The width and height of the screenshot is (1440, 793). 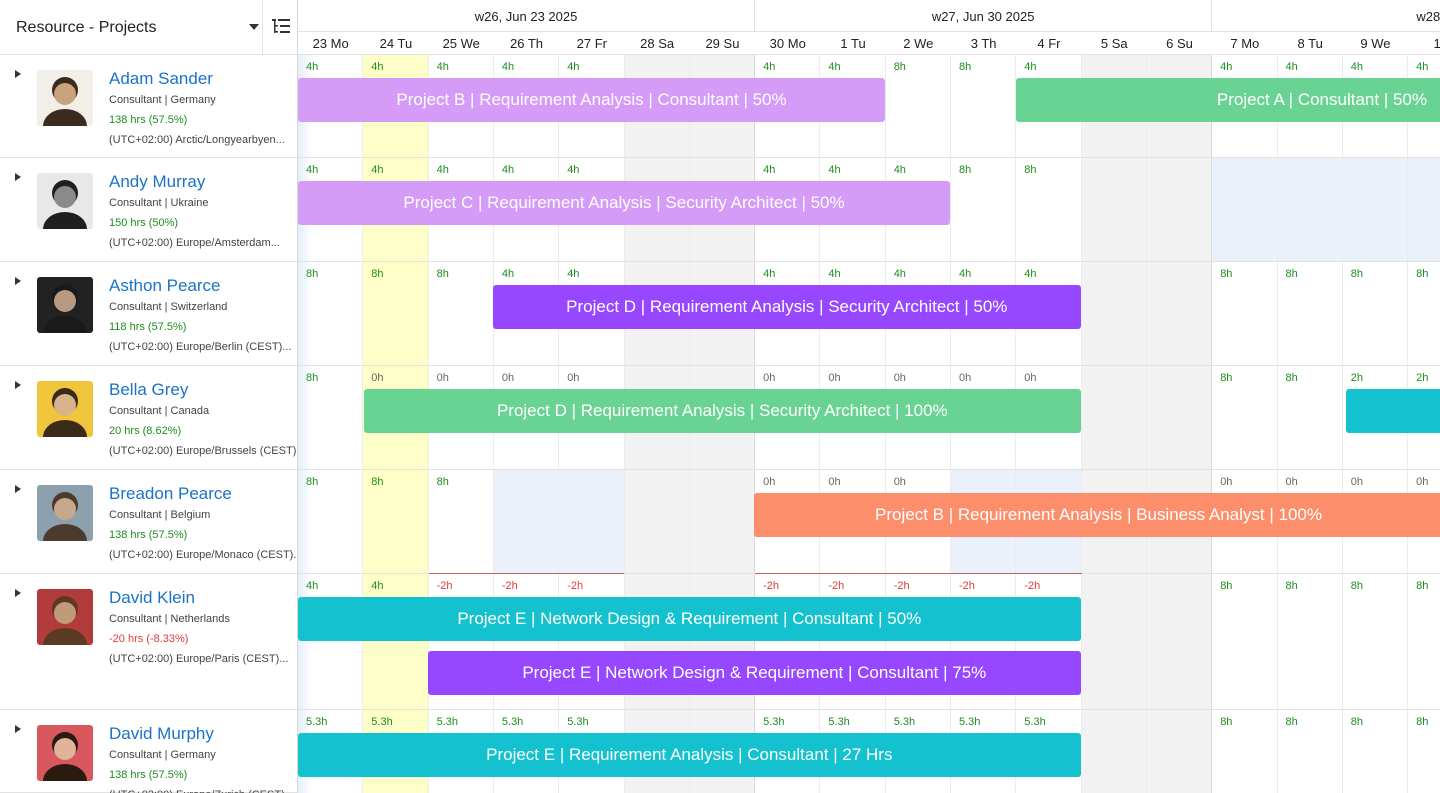 What do you see at coordinates (152, 597) in the screenshot?
I see `resource-name-link: David Klein` at bounding box center [152, 597].